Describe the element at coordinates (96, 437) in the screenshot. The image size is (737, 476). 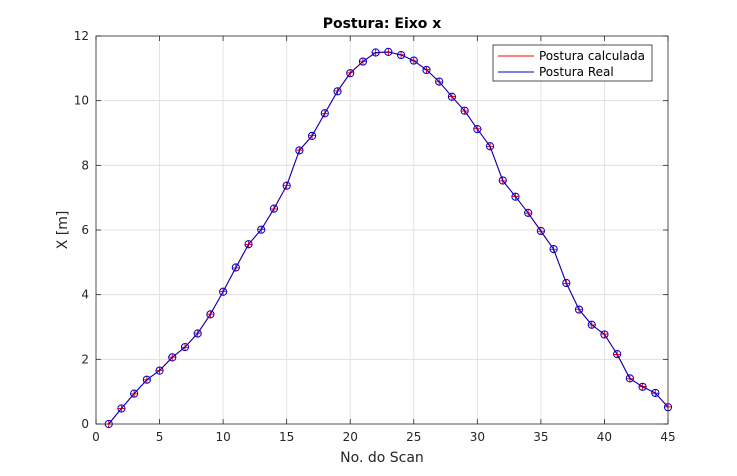
I see `x-tick-label: 0` at that location.